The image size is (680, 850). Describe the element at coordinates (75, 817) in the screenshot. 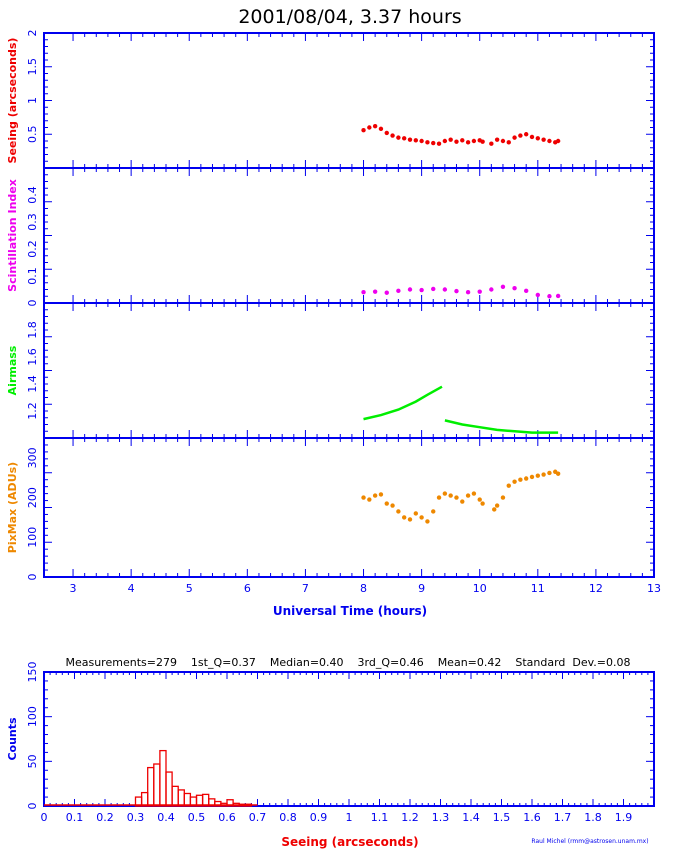

I see `histogram-xtick-label: 0.1` at that location.